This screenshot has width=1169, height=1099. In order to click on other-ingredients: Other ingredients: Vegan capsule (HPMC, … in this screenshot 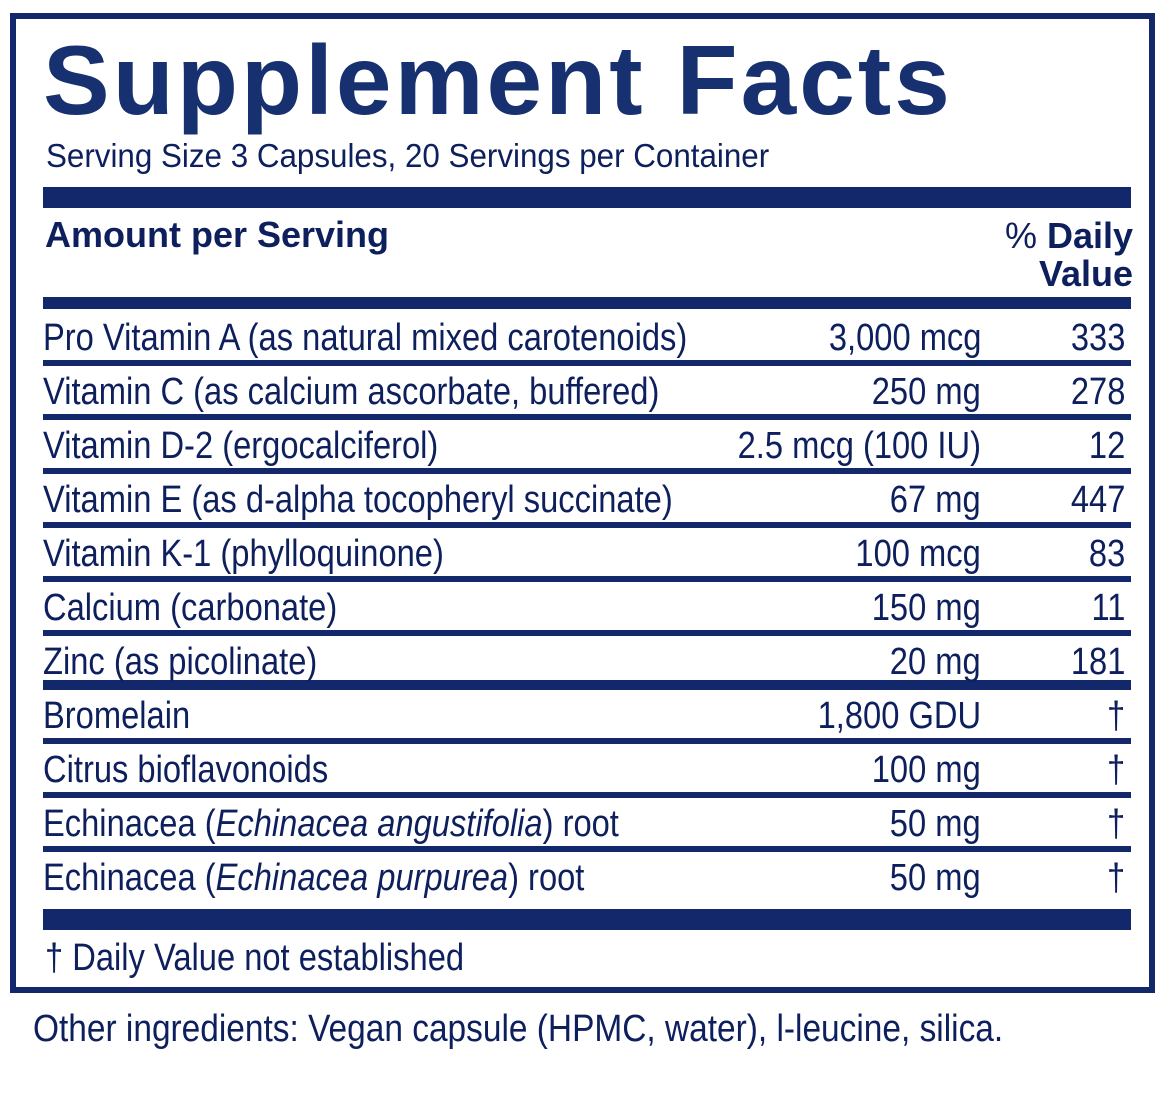, I will do `click(518, 1029)`.